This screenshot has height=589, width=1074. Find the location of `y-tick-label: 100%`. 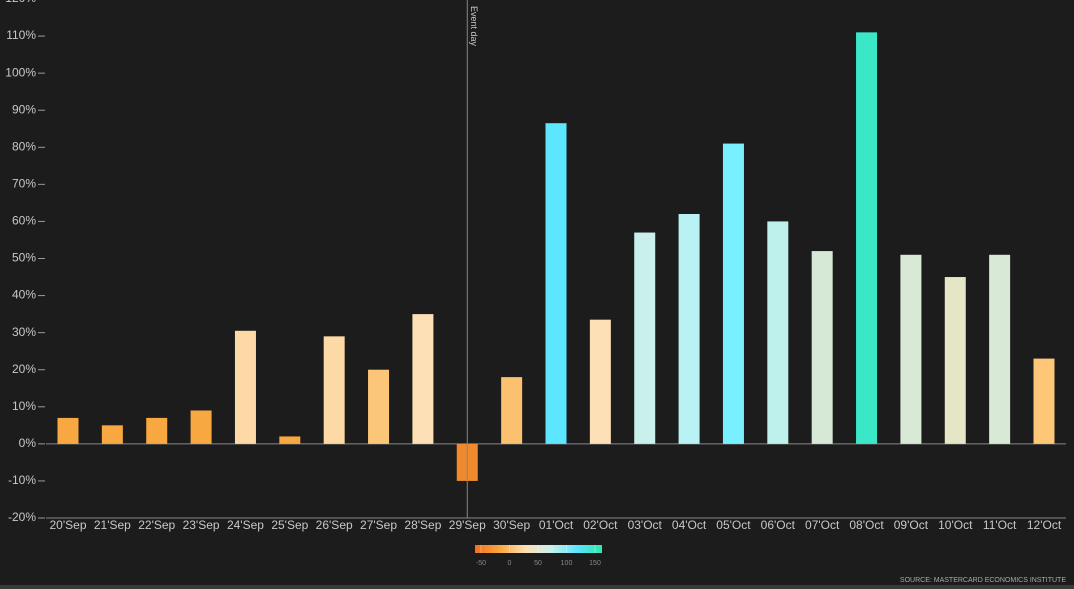

y-tick-label: 100% is located at coordinates (20, 72).